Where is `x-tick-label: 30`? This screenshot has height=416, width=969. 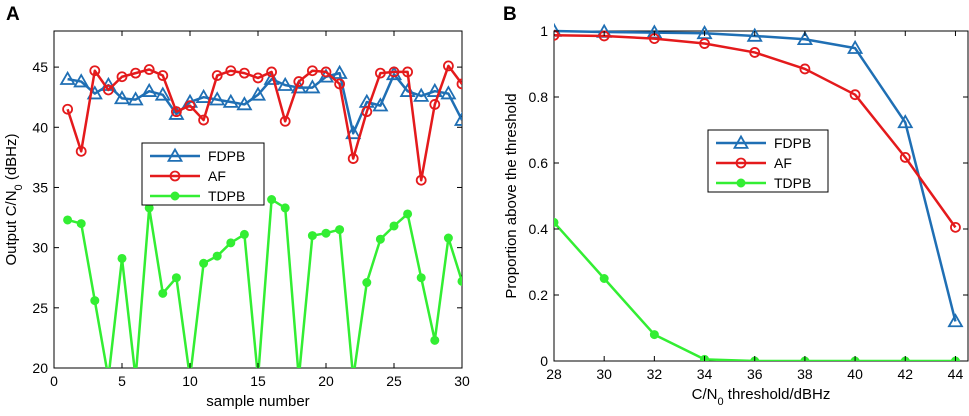
x-tick-label: 30 is located at coordinates (462, 381).